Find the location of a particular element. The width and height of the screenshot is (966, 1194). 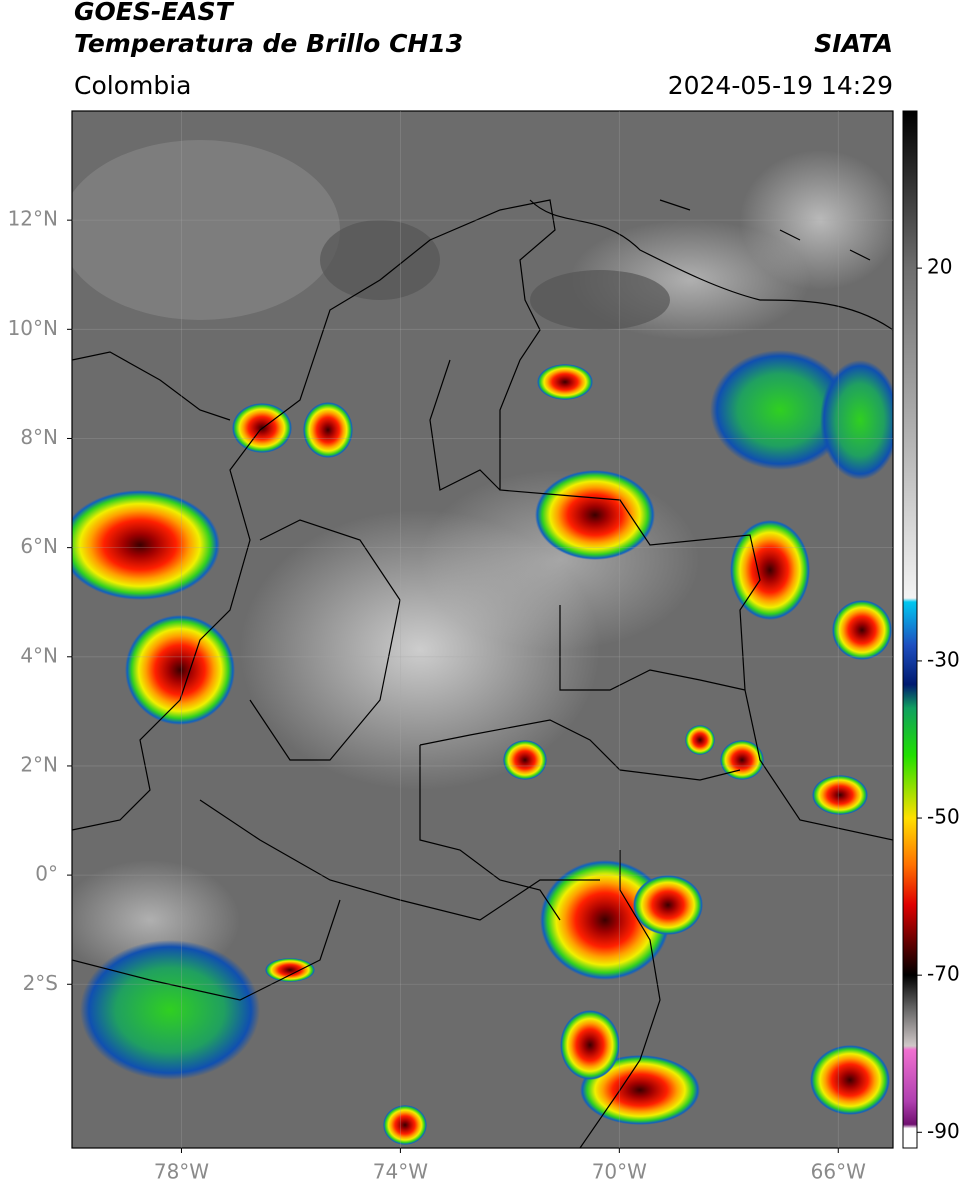

y-tick-label: 0° is located at coordinates (46, 874).